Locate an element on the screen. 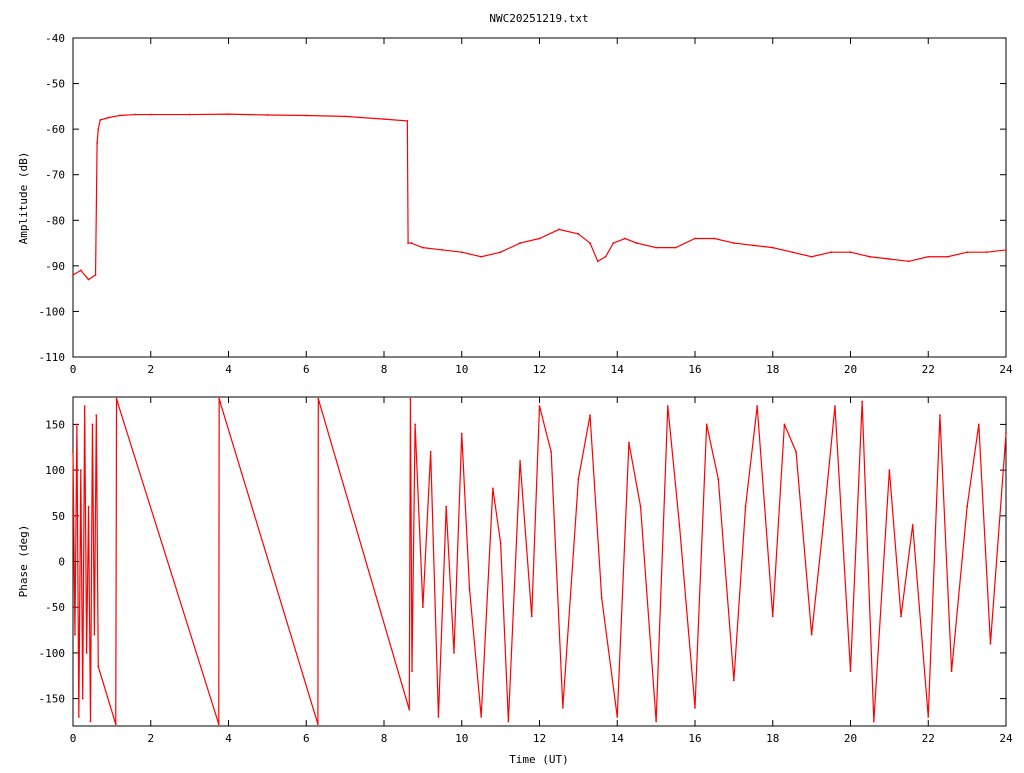  phase-ytick-label: 150 is located at coordinates (55, 424).